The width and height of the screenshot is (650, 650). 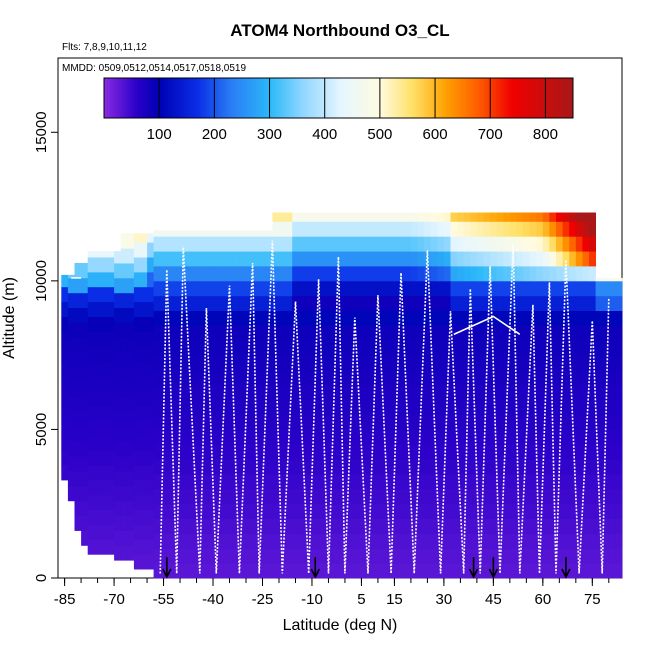 What do you see at coordinates (338, 98) in the screenshot?
I see `colorbar-frame` at bounding box center [338, 98].